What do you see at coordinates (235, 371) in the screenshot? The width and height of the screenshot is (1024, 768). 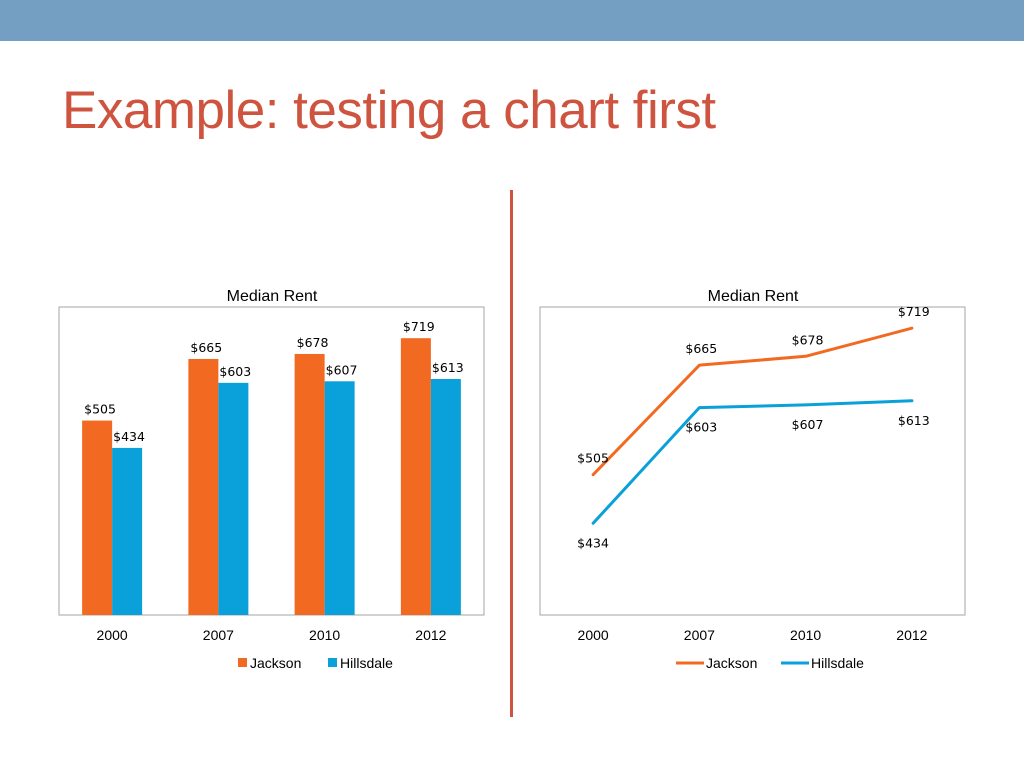 I see `chart1-data-label: $603` at bounding box center [235, 371].